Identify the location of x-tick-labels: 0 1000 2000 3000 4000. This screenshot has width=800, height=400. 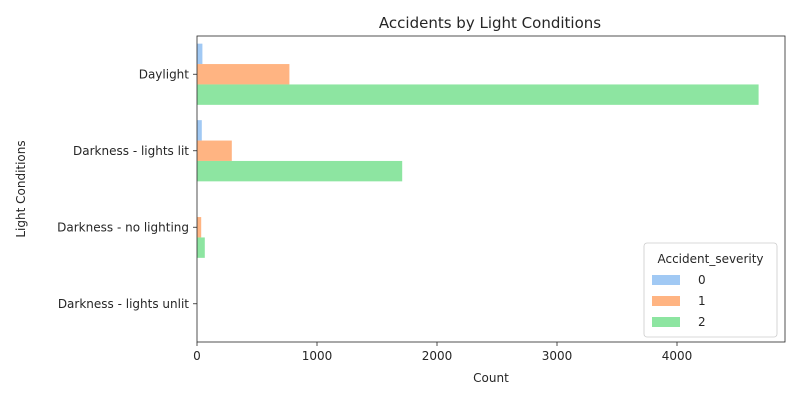
(442, 352).